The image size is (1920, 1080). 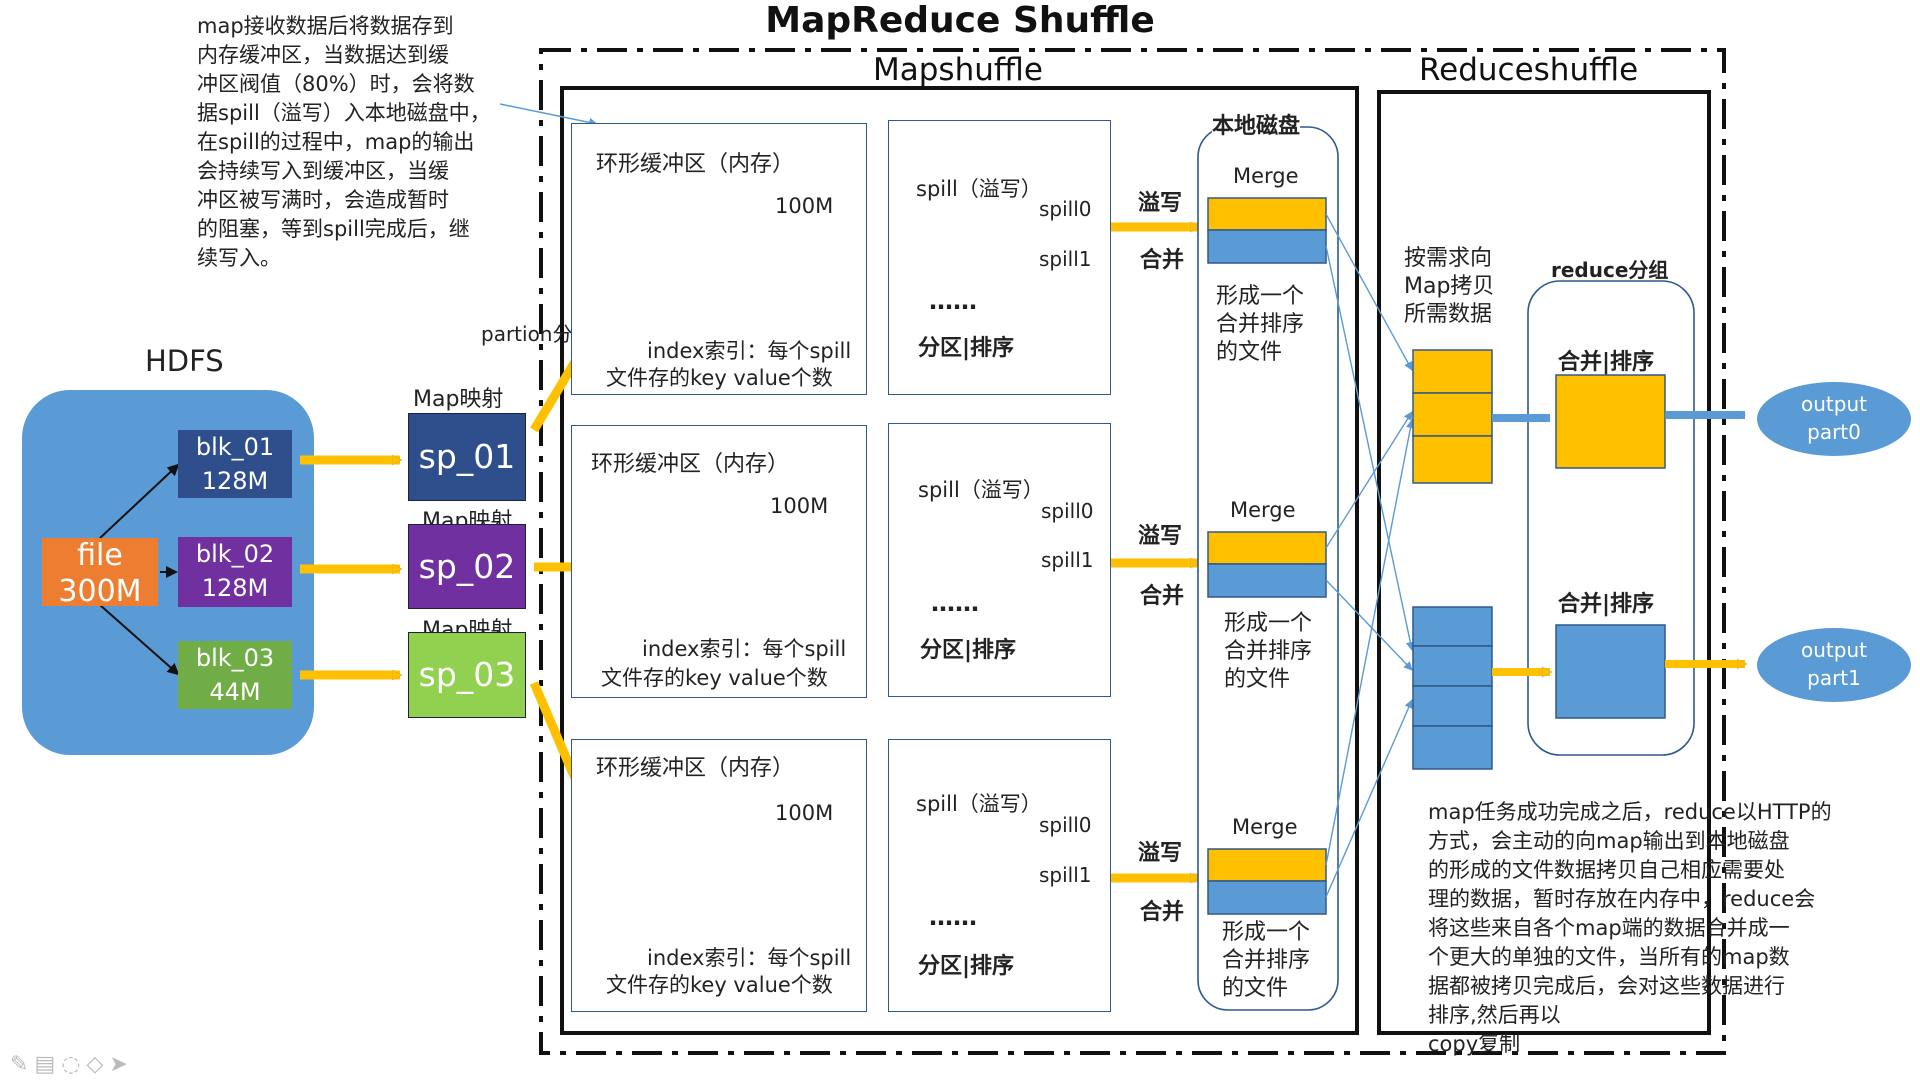 I want to click on combine-label-1: 合并, so click(x=1162, y=260).